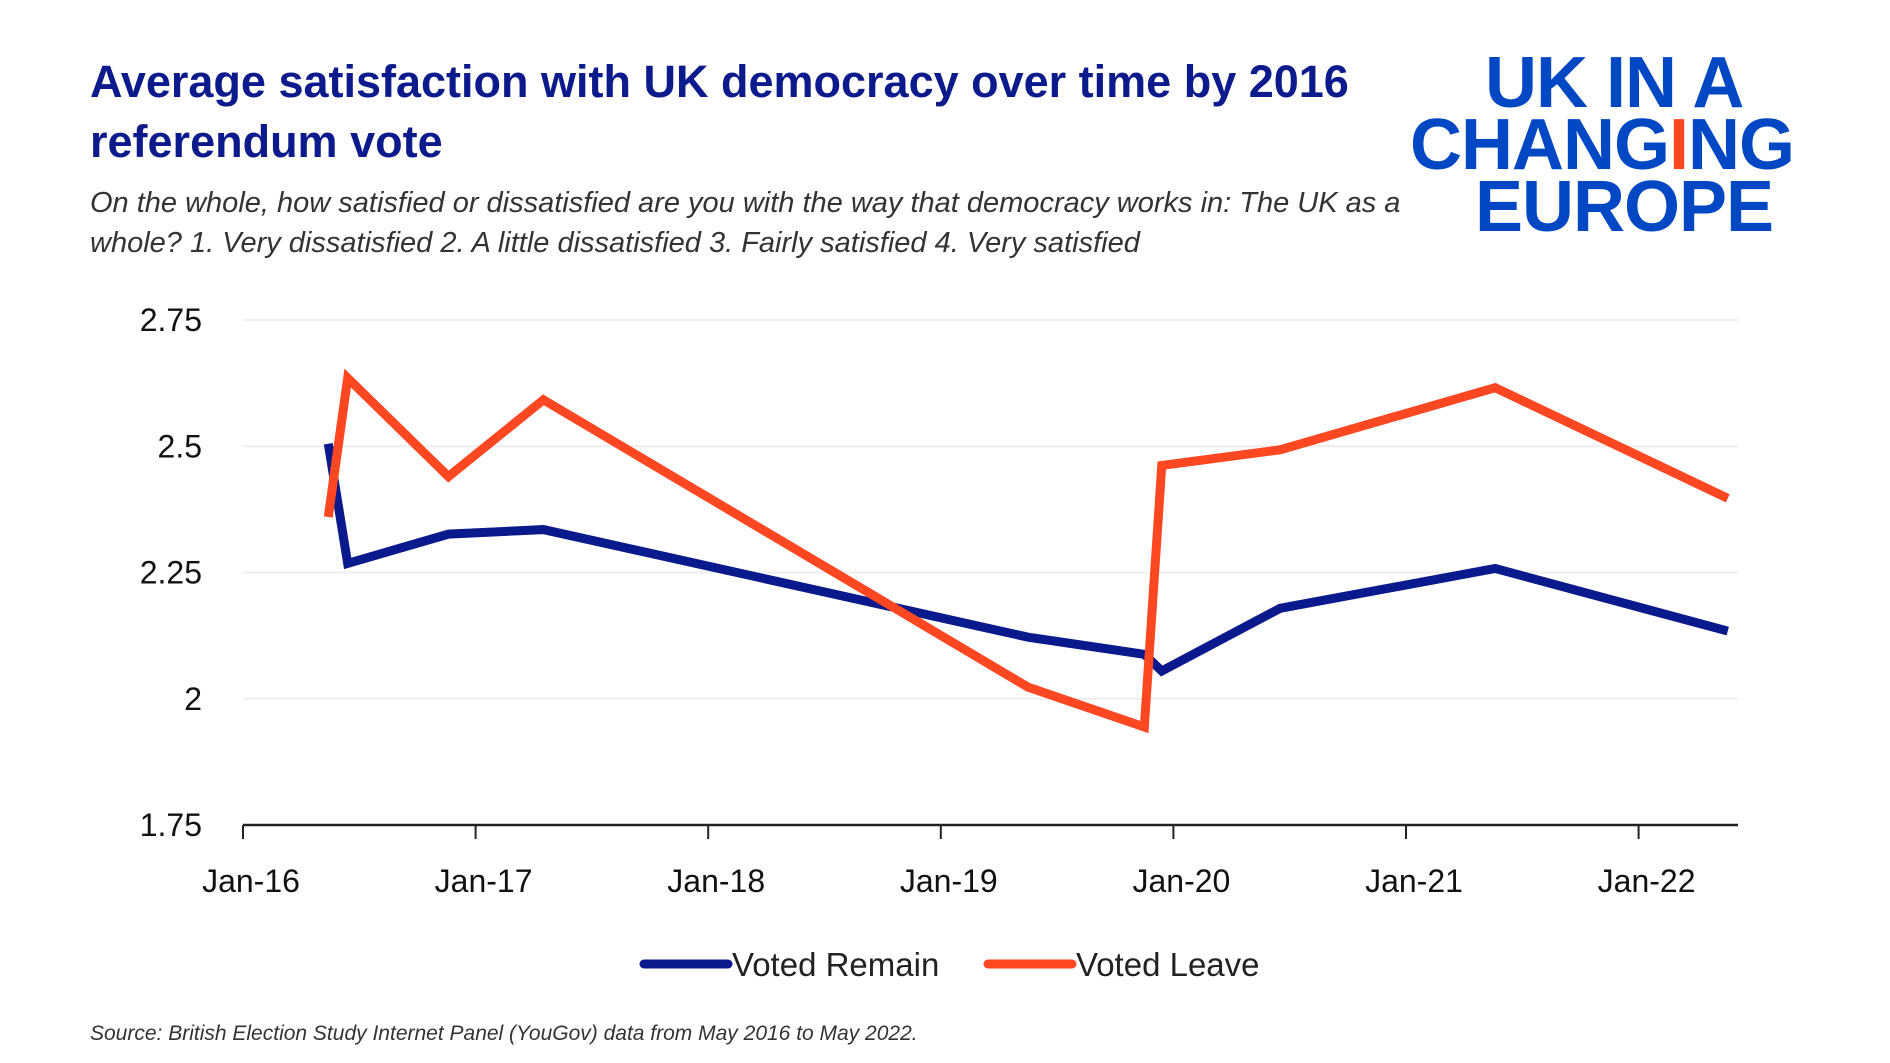 Image resolution: width=1890 pixels, height=1063 pixels. What do you see at coordinates (1624, 207) in the screenshot?
I see `logo-line-3: EUROPE` at bounding box center [1624, 207].